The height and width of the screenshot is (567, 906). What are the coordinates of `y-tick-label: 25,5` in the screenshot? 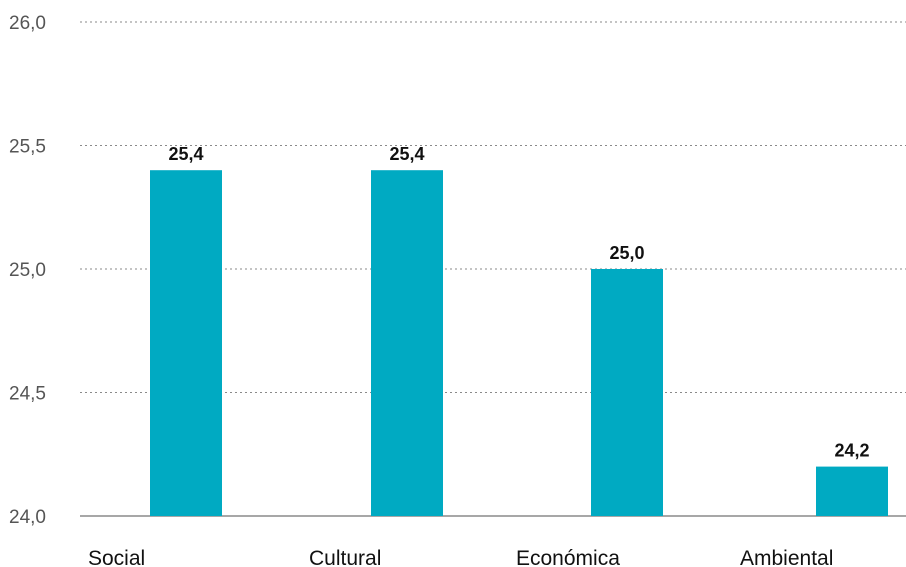 It's located at (27, 147).